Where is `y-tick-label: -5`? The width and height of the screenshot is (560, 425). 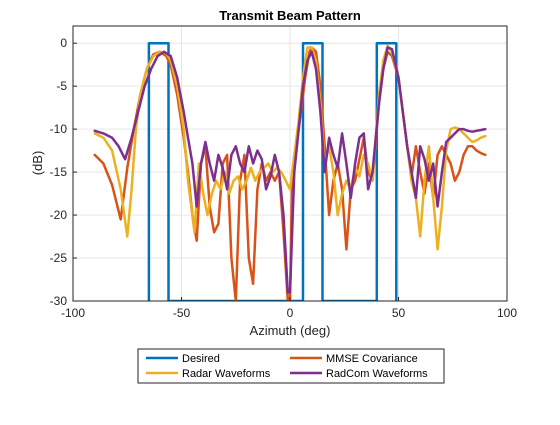
y-tick-label: -5 is located at coordinates (61, 86).